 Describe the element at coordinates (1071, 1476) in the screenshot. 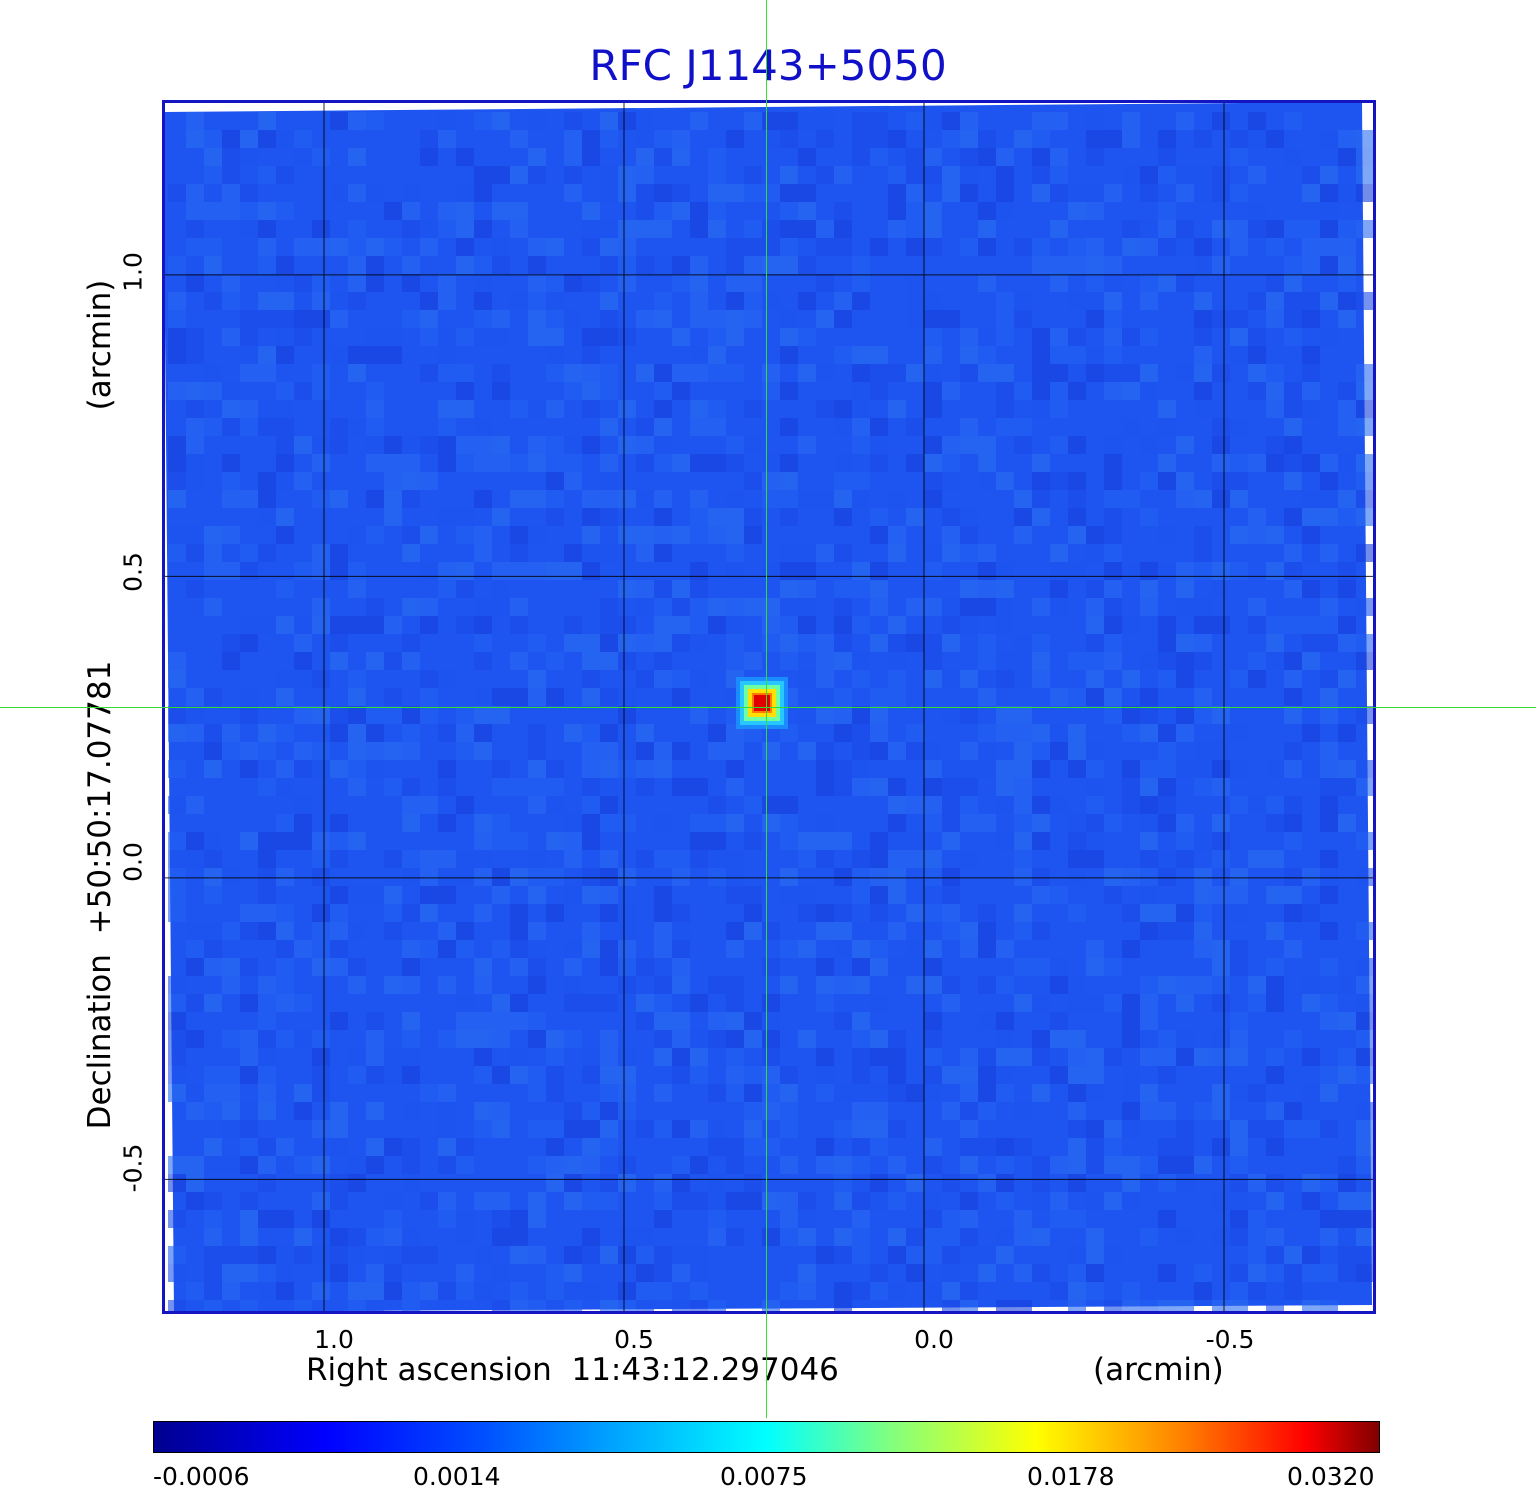

I see `colorbar-tick-label: 0.0178` at that location.